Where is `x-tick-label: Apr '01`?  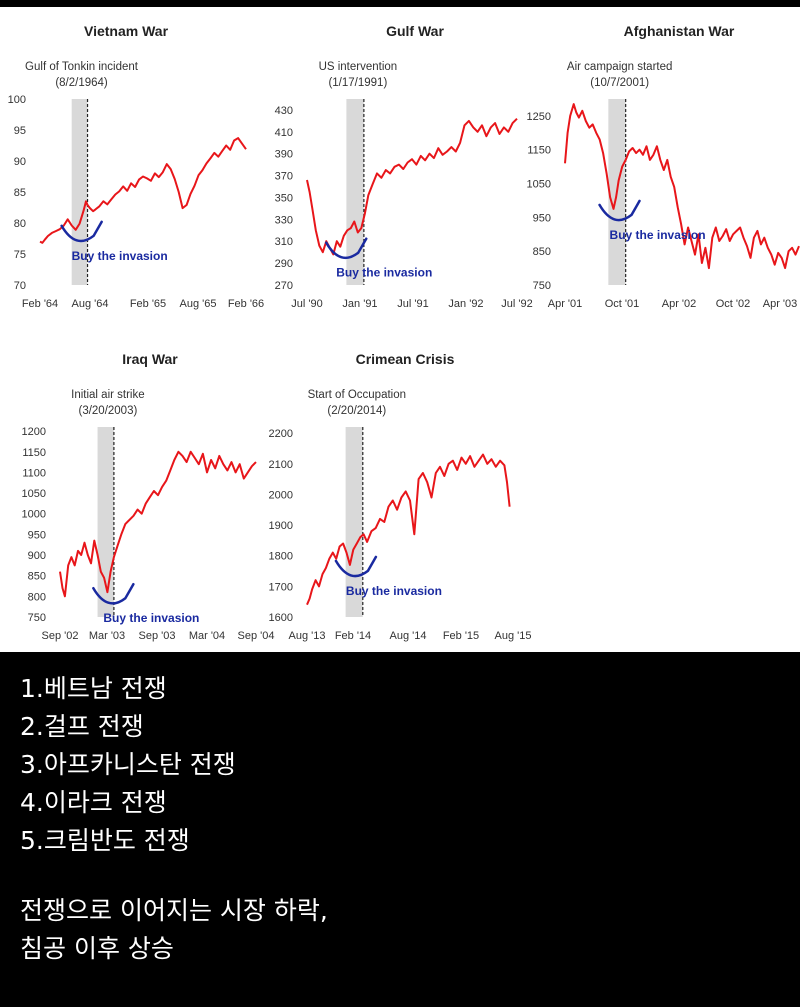 x-tick-label: Apr '01 is located at coordinates (565, 304).